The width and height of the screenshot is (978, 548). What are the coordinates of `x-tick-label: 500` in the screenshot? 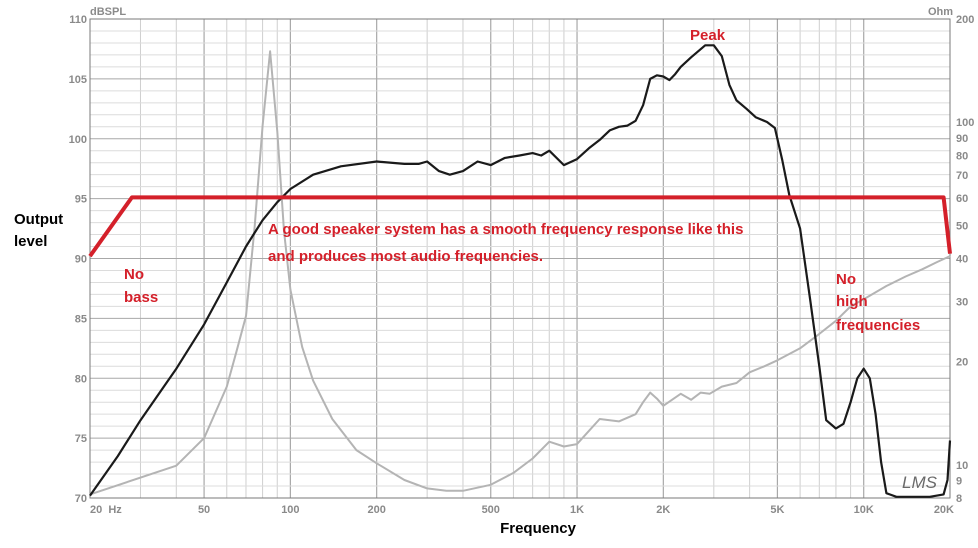 It's located at (491, 510).